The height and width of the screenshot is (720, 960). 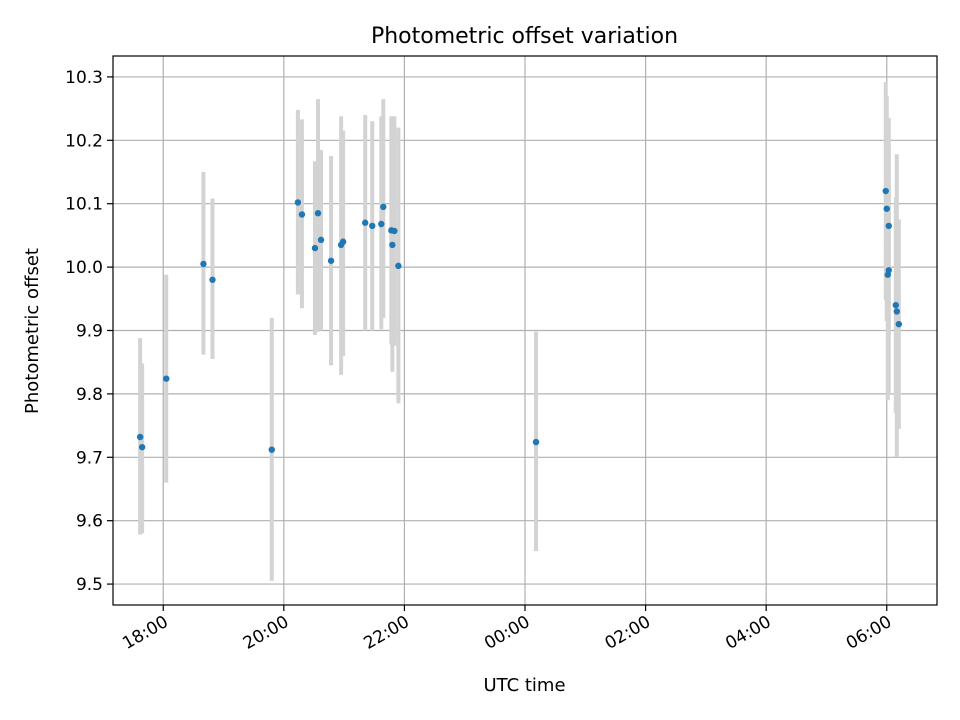 I want to click on chart-title: Photometric offset variation, so click(x=524, y=36).